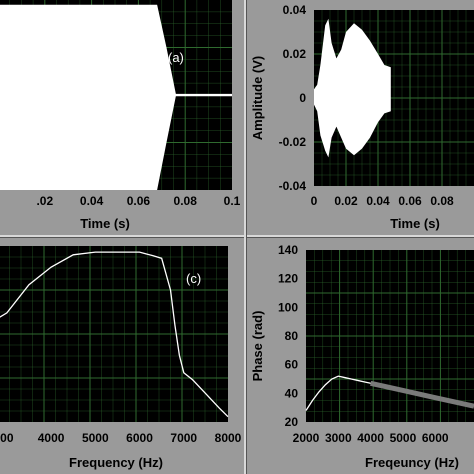 This screenshot has width=474, height=474. I want to click on chart-b-ylabel: Amplitude (V), so click(257, 98).